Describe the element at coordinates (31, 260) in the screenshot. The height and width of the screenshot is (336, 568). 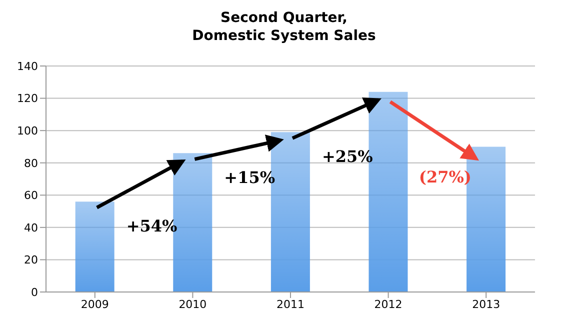
I see `y-tick-label: 20` at that location.